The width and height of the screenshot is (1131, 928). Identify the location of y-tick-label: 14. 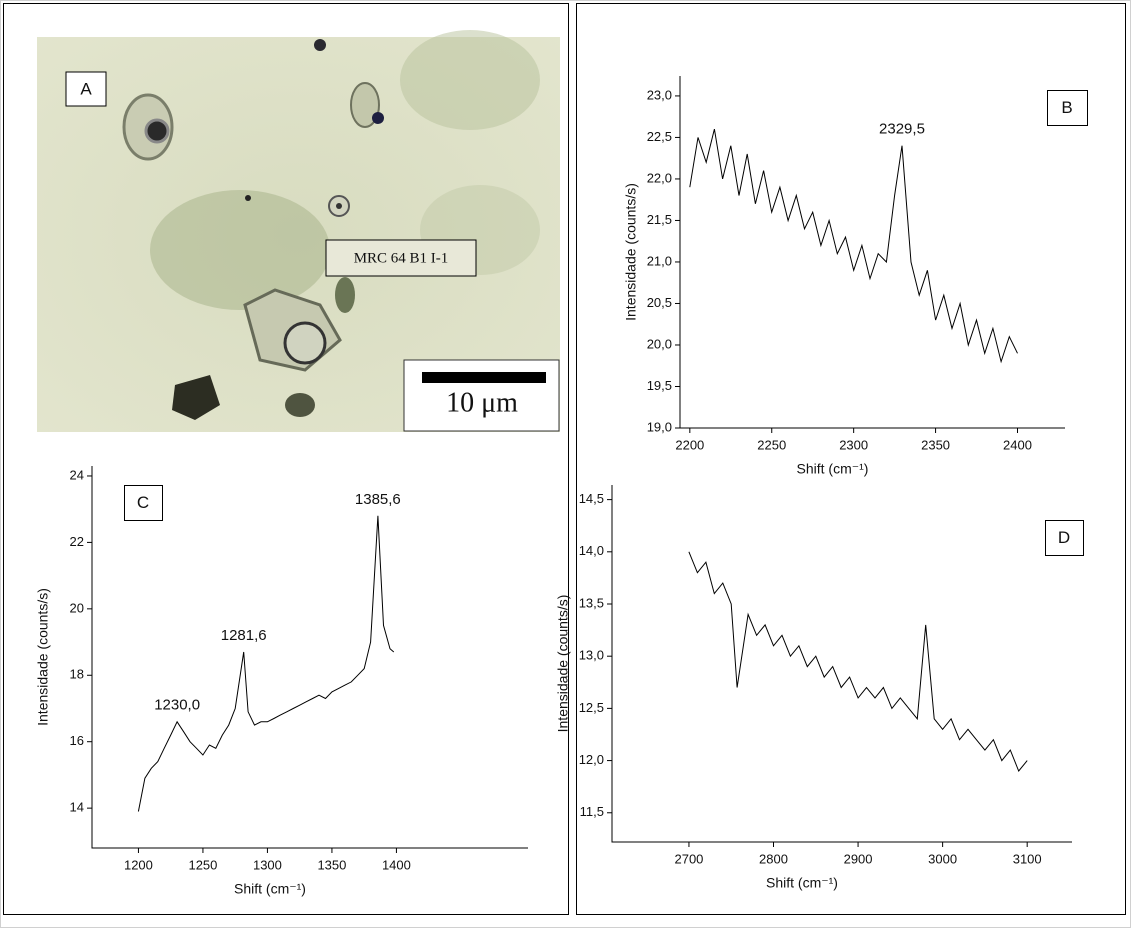
(77, 807).